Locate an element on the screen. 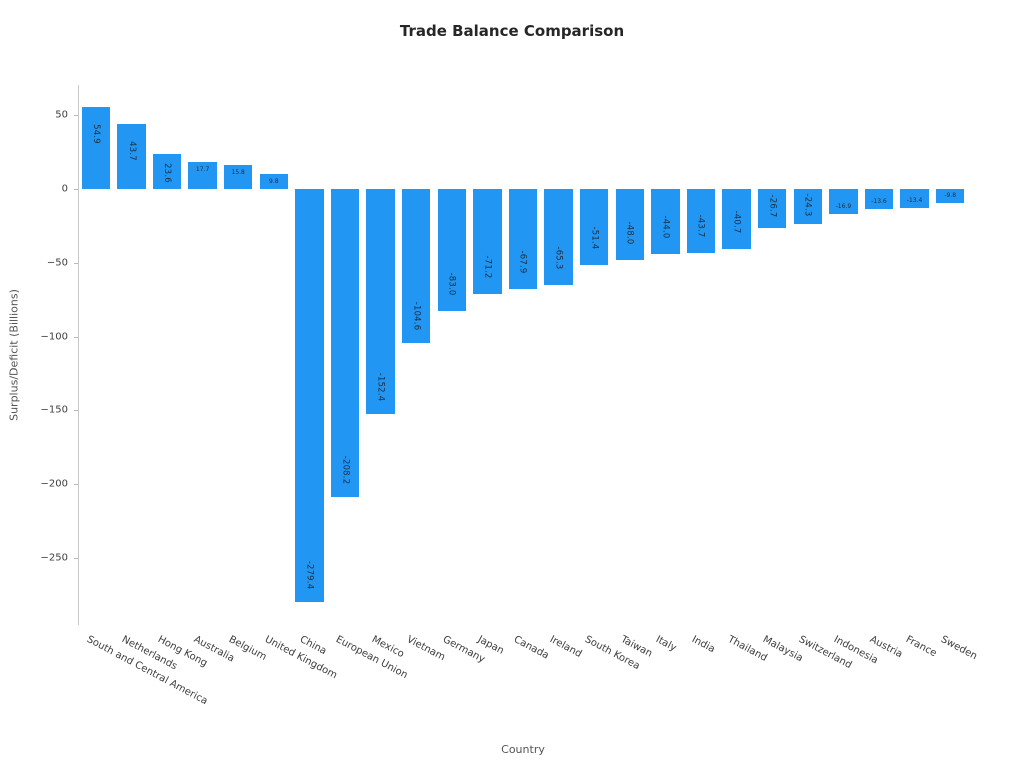  y-tick-label: −100 is located at coordinates (54, 336).